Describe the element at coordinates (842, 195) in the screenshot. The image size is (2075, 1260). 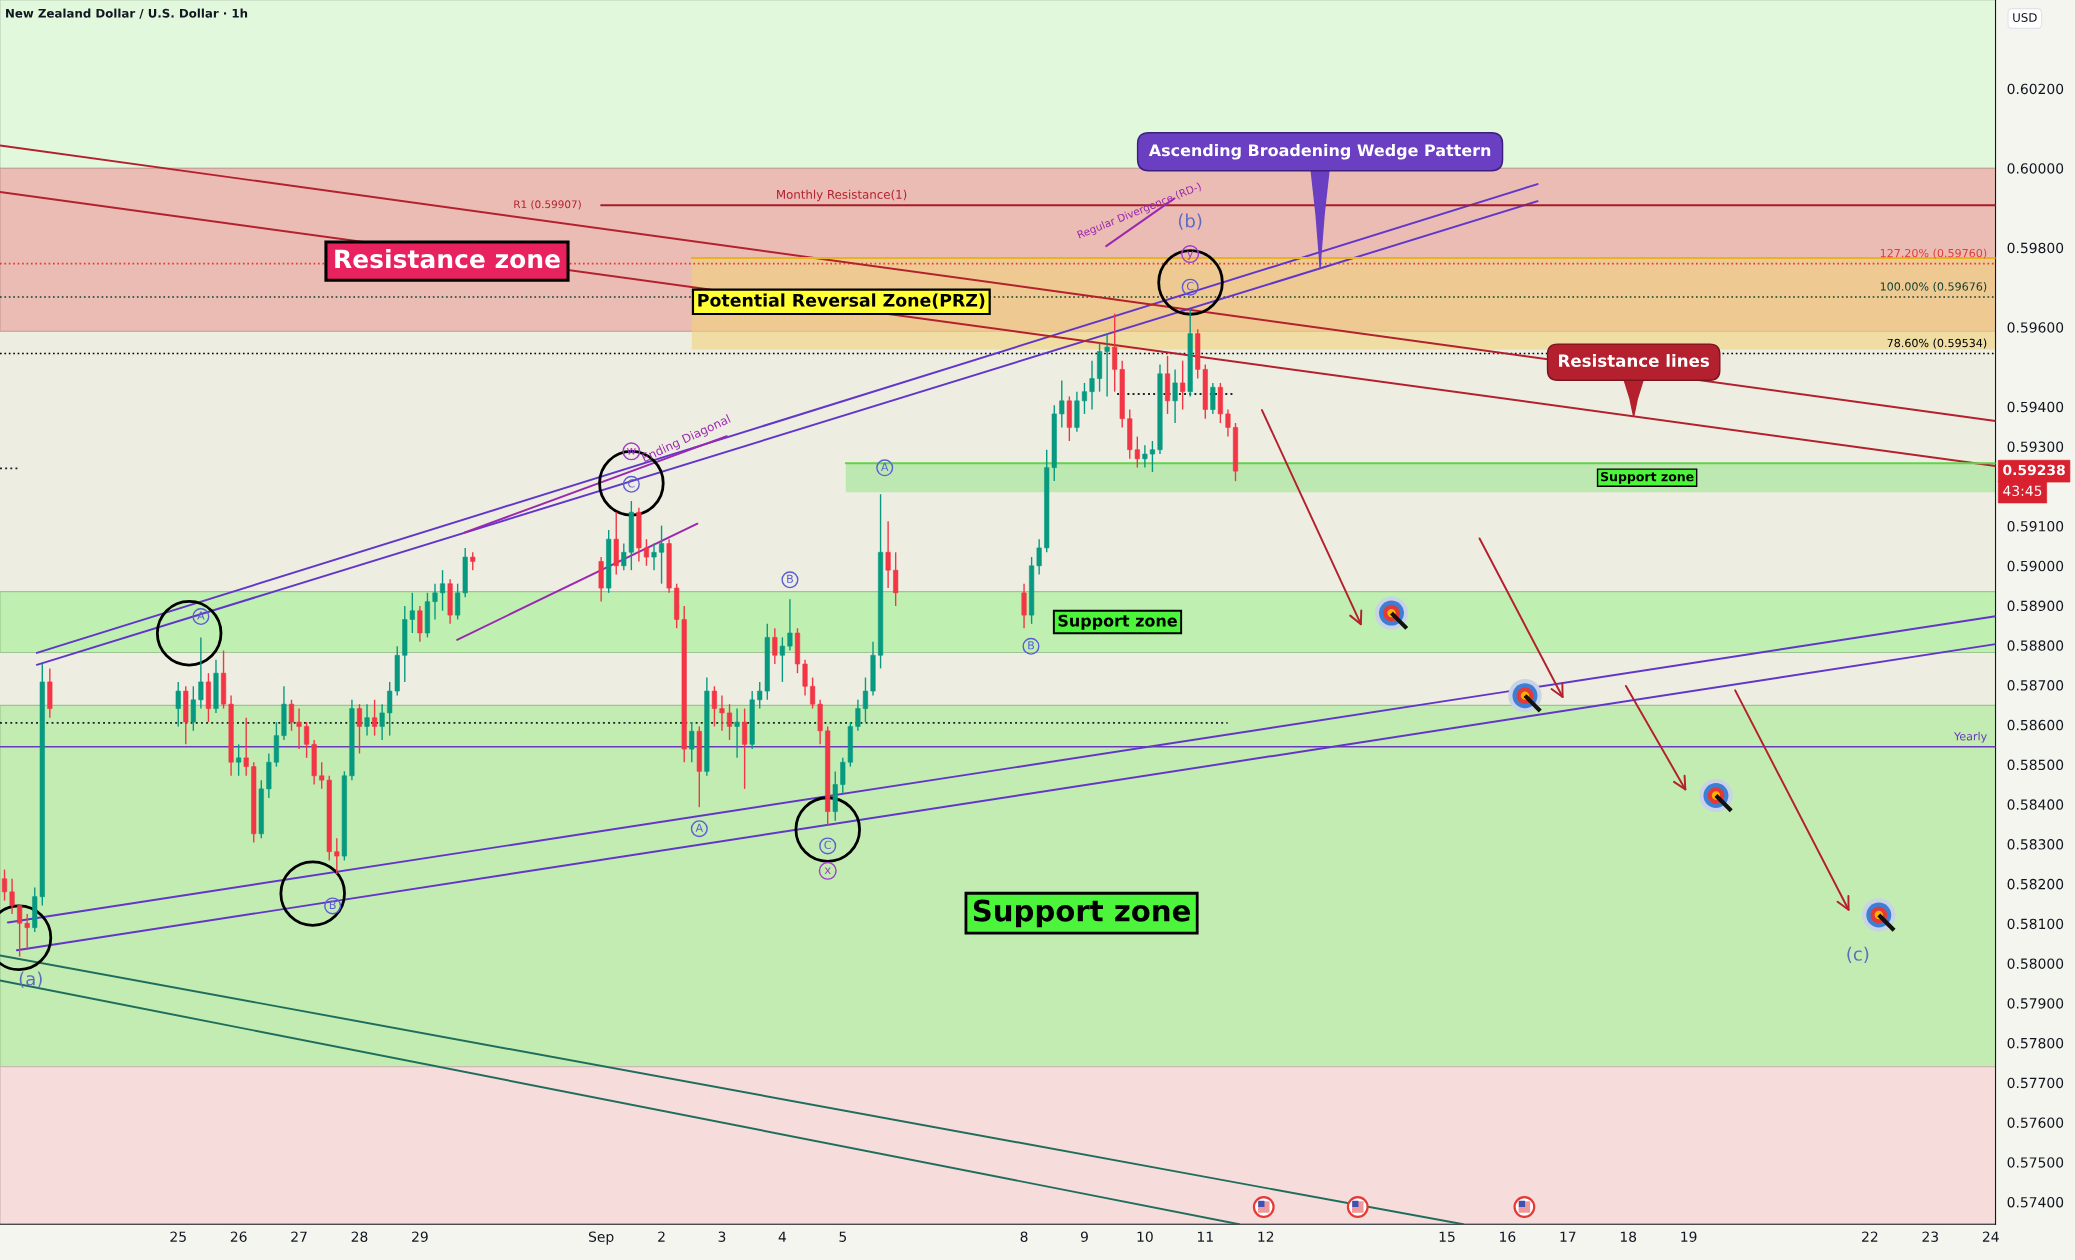
I see `annotation: Monthly Resistance(1)` at that location.